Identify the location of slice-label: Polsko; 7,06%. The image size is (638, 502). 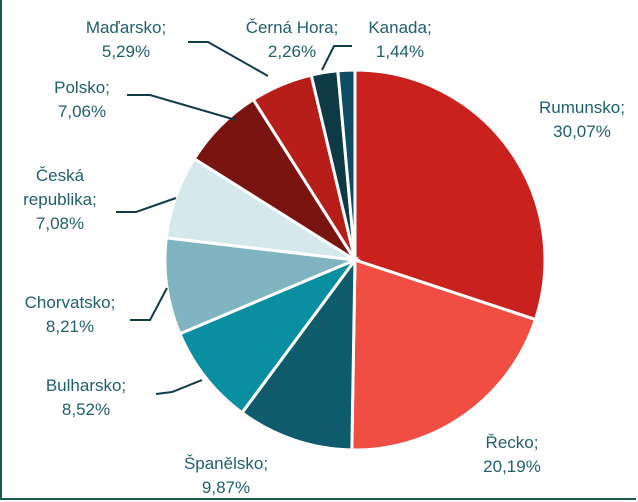
(82, 100).